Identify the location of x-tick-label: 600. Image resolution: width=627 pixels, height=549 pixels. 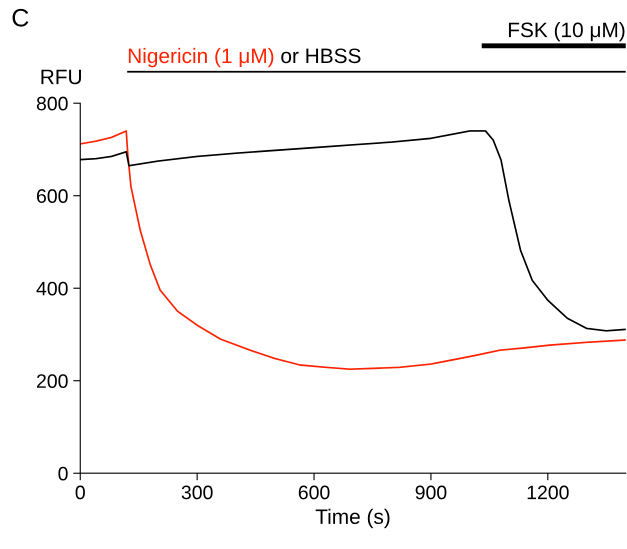
(314, 493).